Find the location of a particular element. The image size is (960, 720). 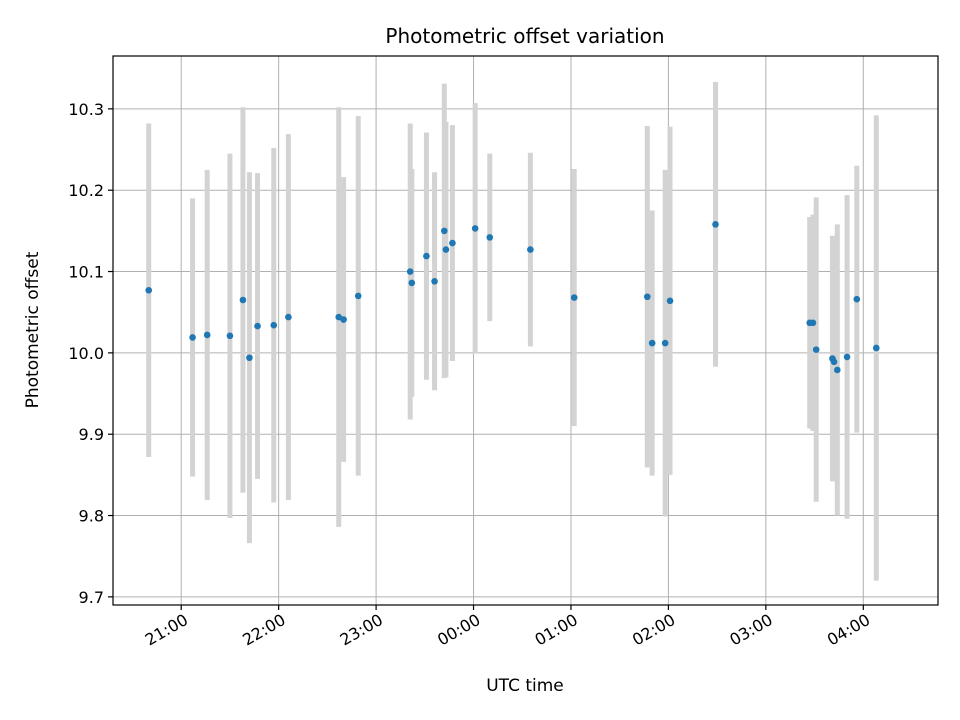

y-tick-label: 10.0 is located at coordinates (86, 353).